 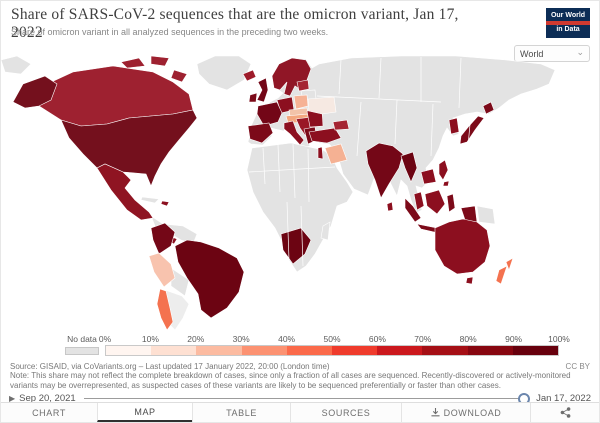 I want to click on play-icon: ▶, so click(x=12, y=398).